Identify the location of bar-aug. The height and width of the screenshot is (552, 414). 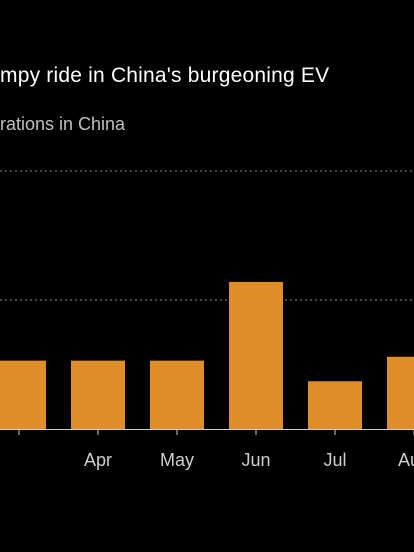
(400, 392).